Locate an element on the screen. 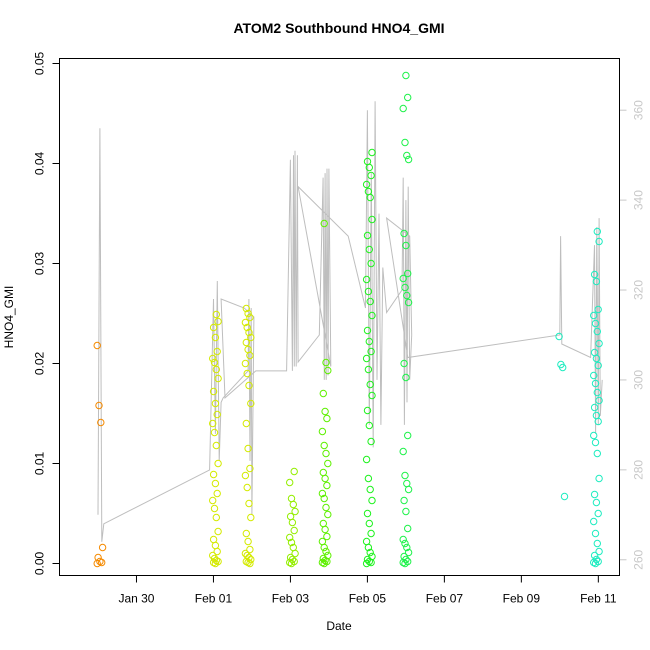 Image resolution: width=650 pixels, height=650 pixels. y-tick-label: 0.02 is located at coordinates (40, 363).